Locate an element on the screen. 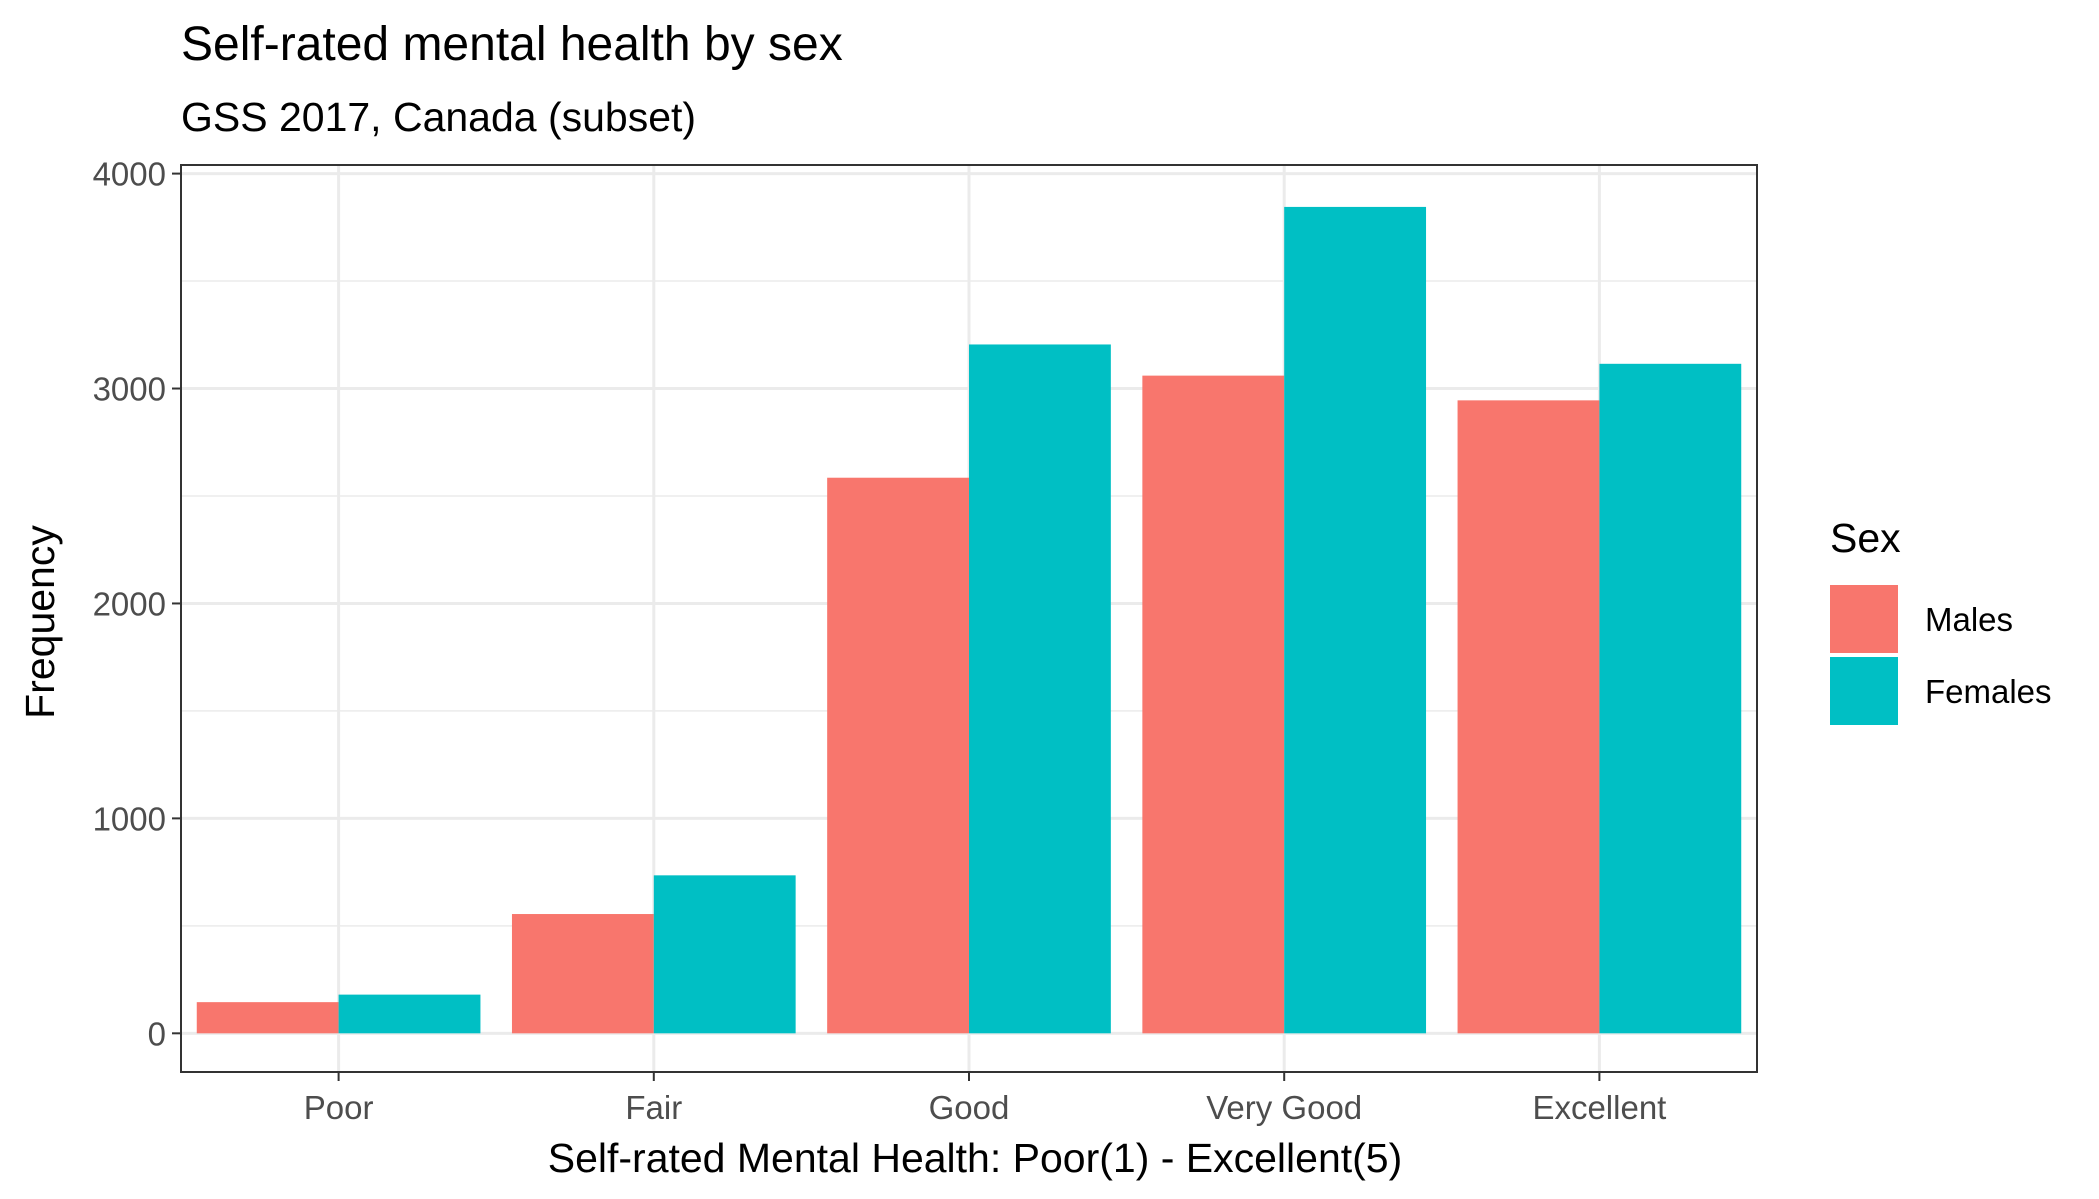 The width and height of the screenshot is (2099, 1199). y-tick-label: 2000 is located at coordinates (129, 603).